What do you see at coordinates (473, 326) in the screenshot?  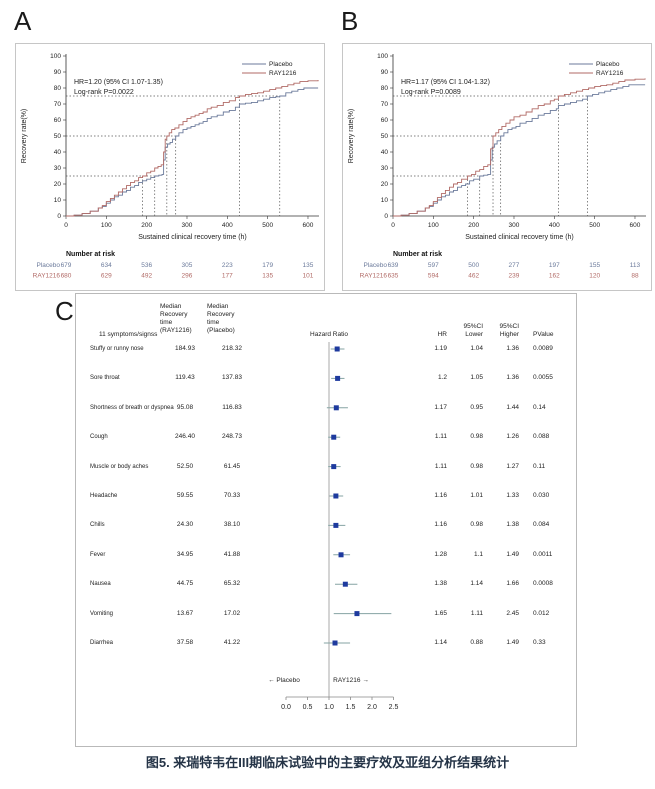 I see `header-line: 95%CI` at bounding box center [473, 326].